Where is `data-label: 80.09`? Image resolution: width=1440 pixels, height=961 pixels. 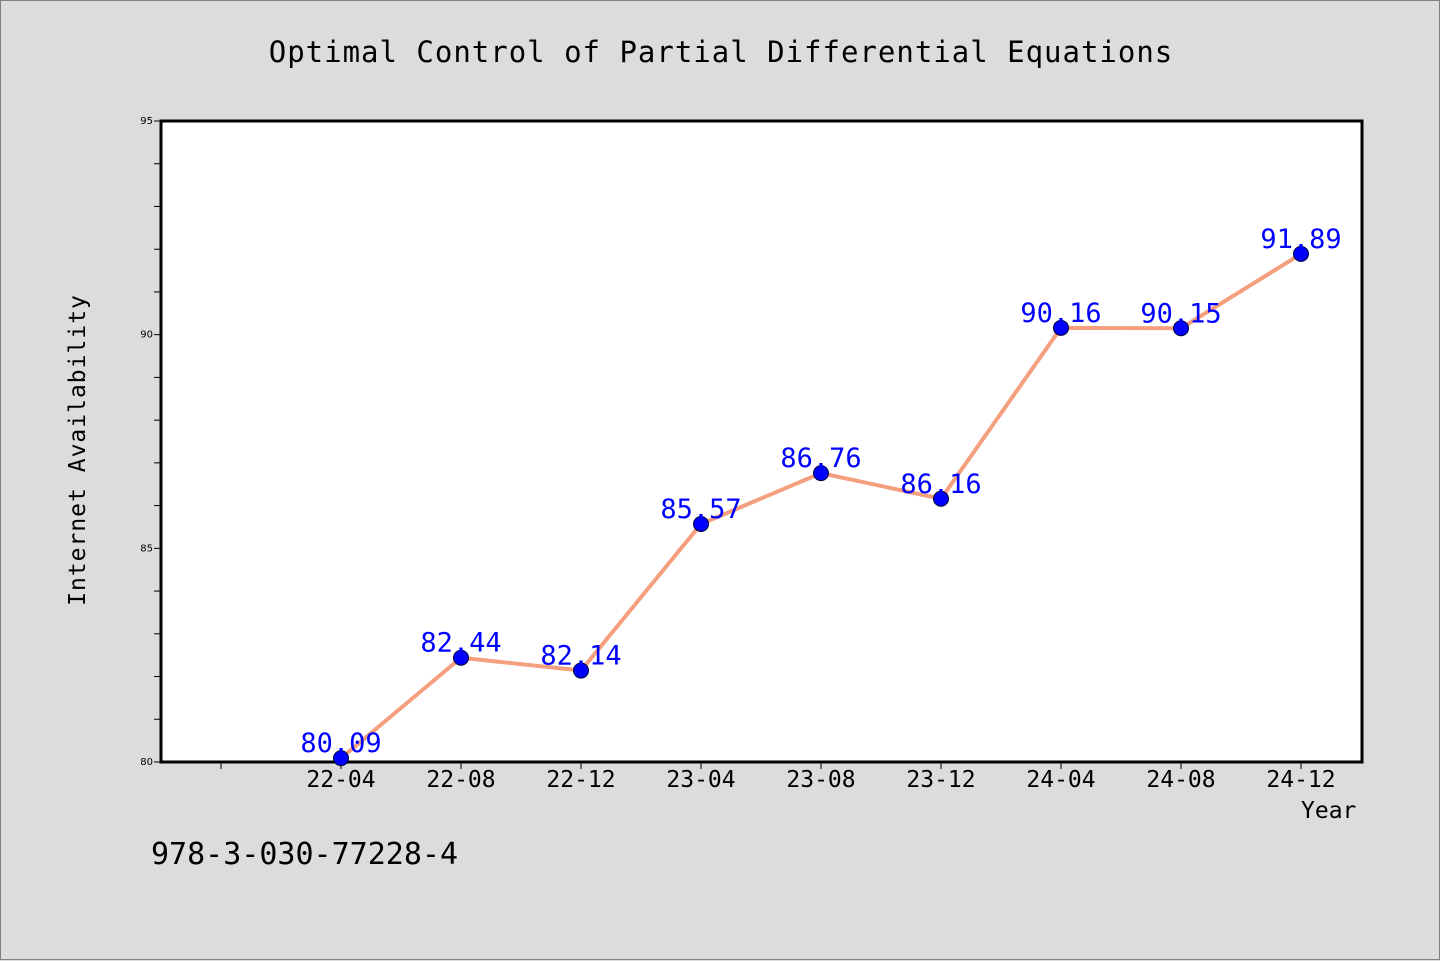
data-label: 80.09 is located at coordinates (340, 743).